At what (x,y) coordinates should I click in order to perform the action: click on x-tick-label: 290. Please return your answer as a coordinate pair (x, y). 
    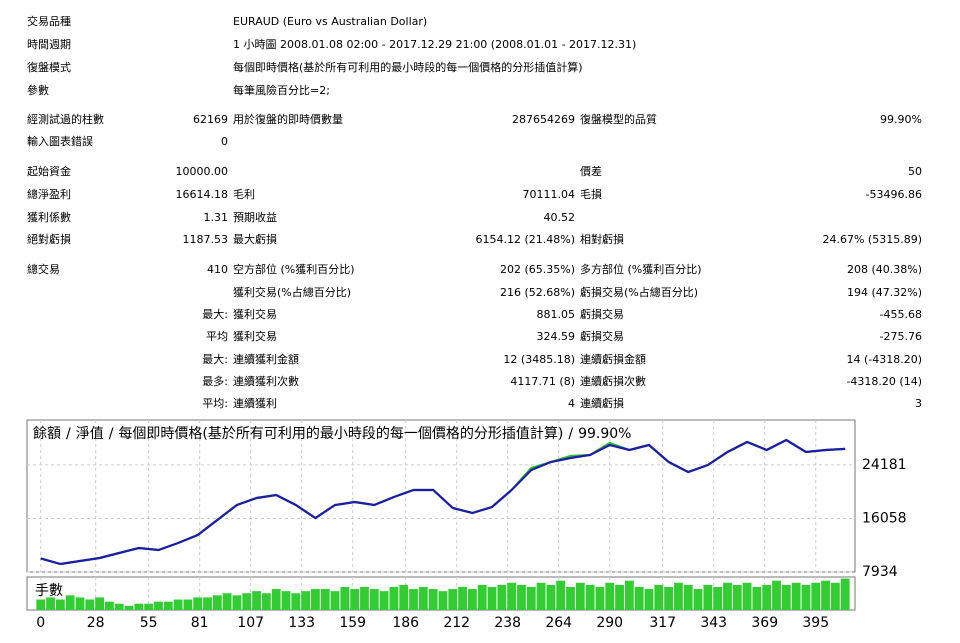
    Looking at the image, I should click on (609, 623).